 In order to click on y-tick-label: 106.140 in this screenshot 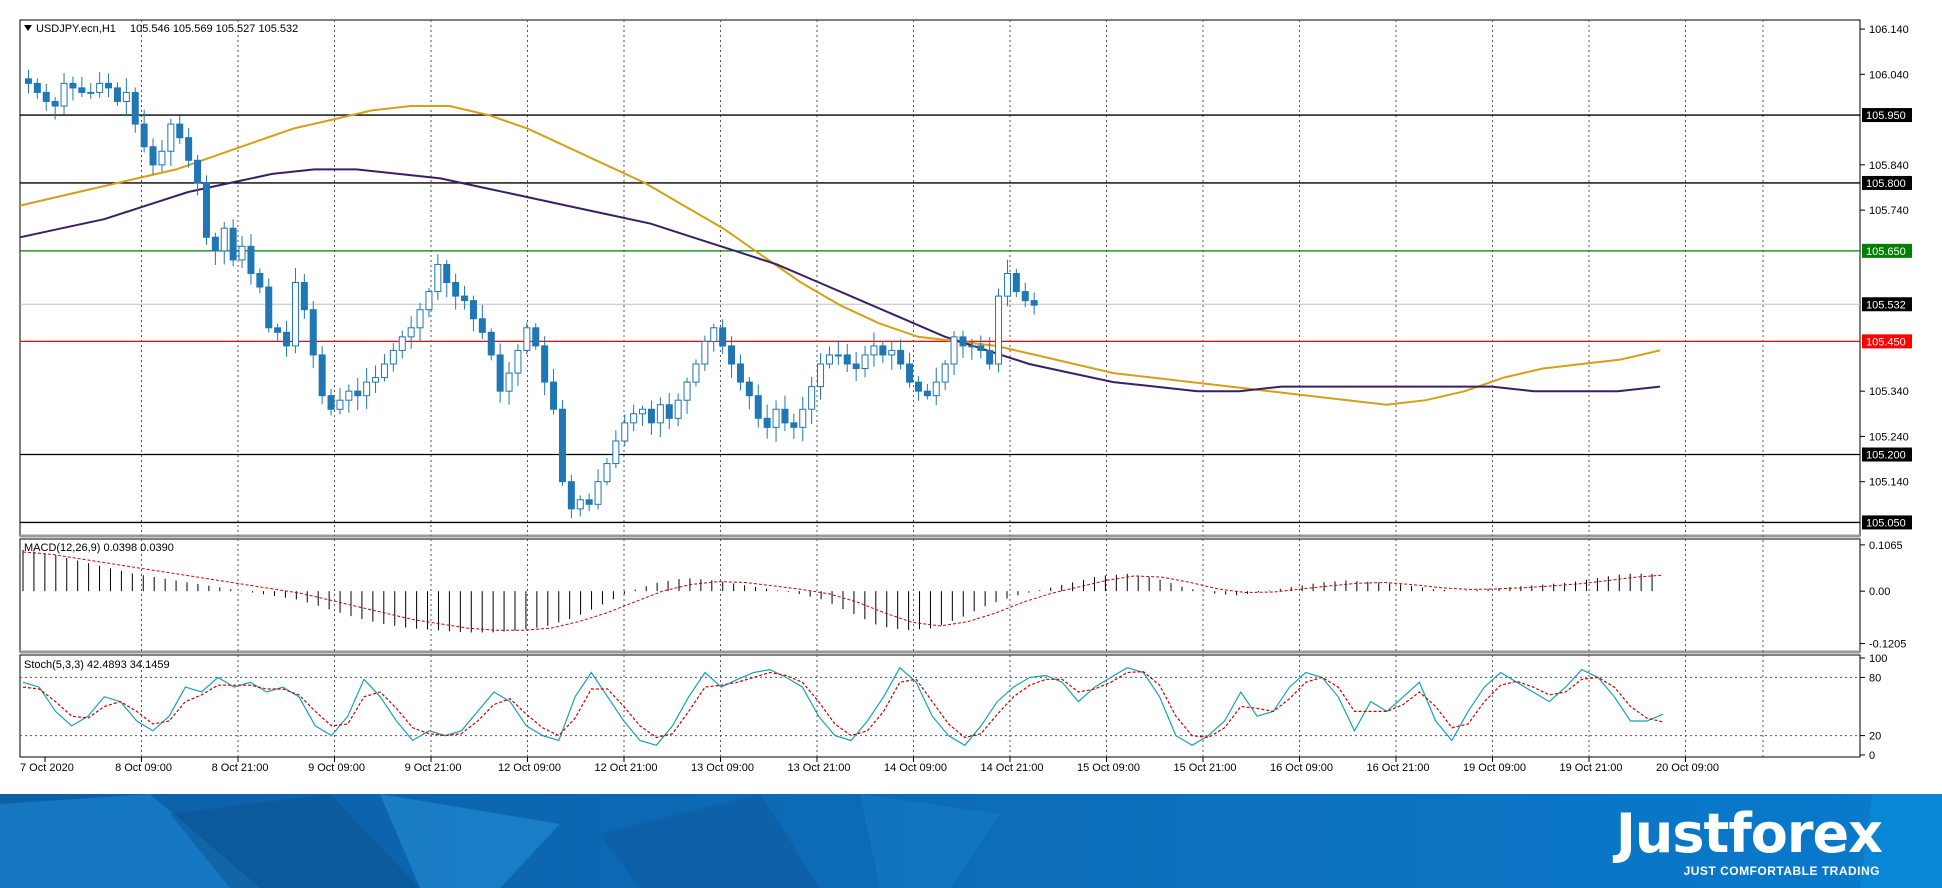, I will do `click(1889, 30)`.